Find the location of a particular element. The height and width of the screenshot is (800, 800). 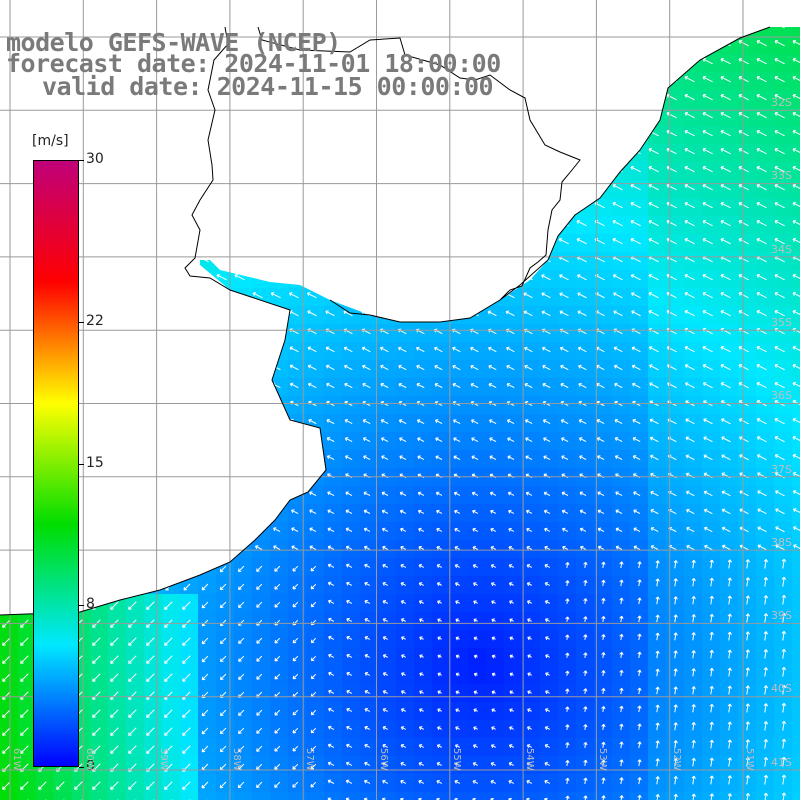

lon-label: 57W is located at coordinates (310, 759).